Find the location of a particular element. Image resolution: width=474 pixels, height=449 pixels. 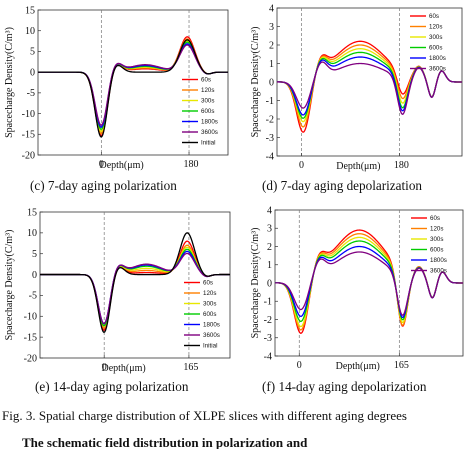

chart-c-caption: (c) 7-day aging polarization is located at coordinates (103, 185).